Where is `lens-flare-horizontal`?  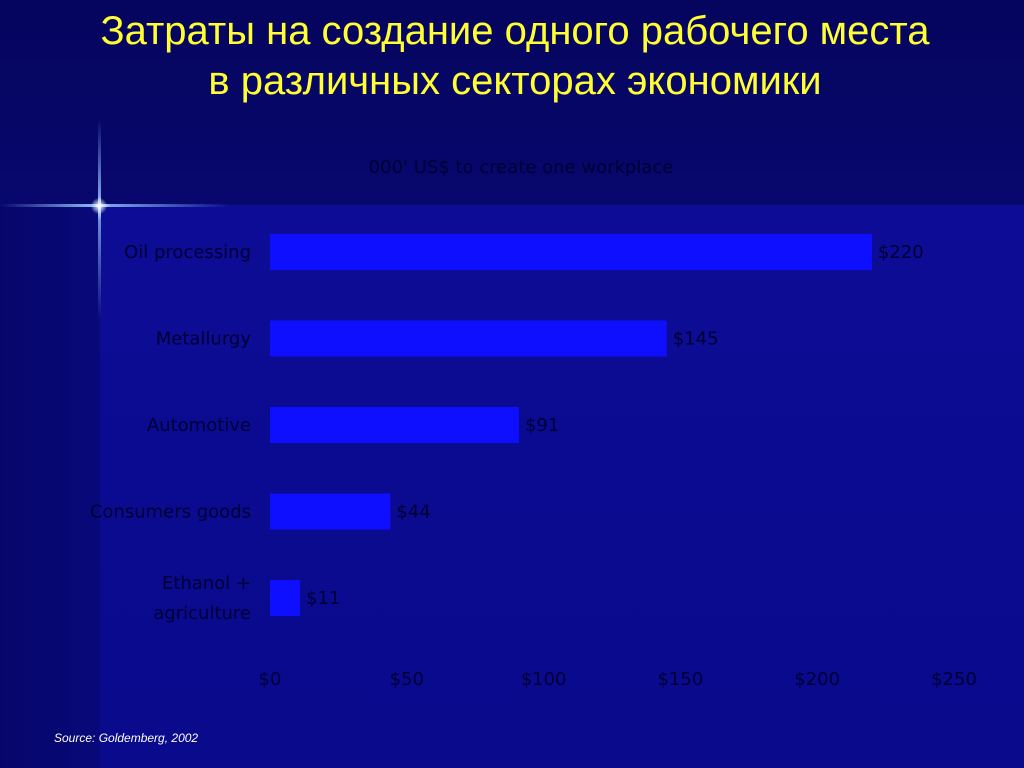 lens-flare-horizontal is located at coordinates (115, 205).